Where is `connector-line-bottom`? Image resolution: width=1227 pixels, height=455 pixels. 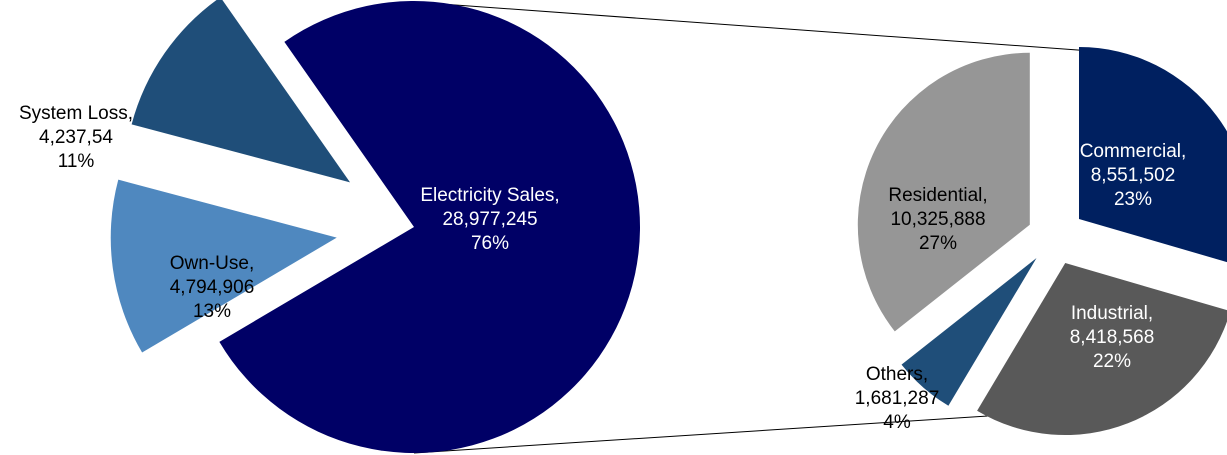
connector-line-bottom is located at coordinates (747, 431).